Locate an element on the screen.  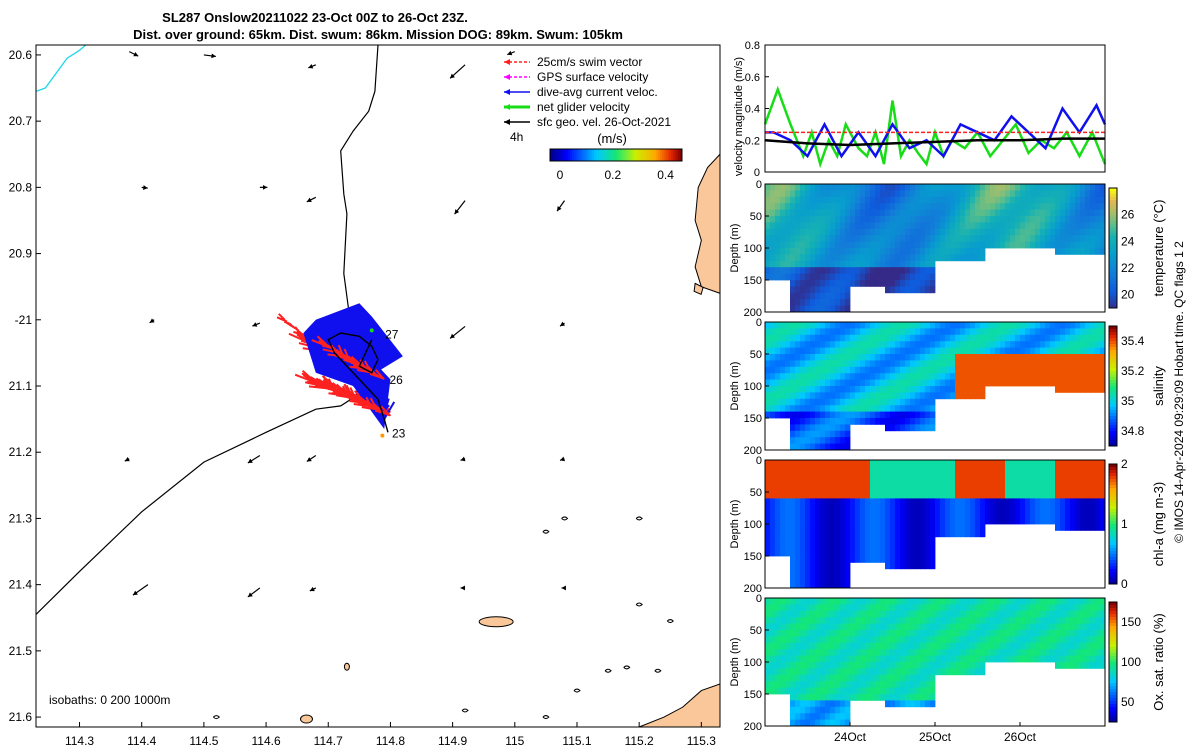
y-tick-label: 0 is located at coordinates (759, 461).